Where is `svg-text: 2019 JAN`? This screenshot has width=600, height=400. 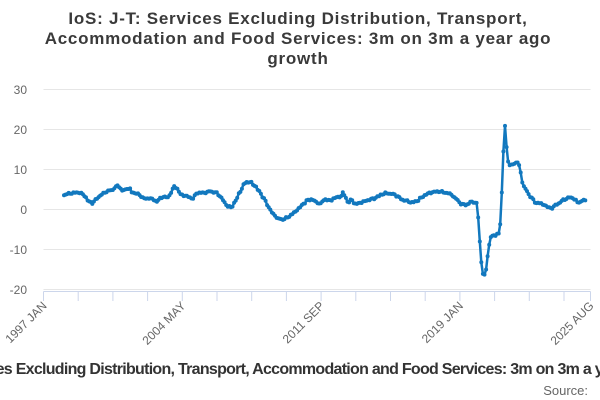 svg-text: 2019 JAN is located at coordinates (442, 322).